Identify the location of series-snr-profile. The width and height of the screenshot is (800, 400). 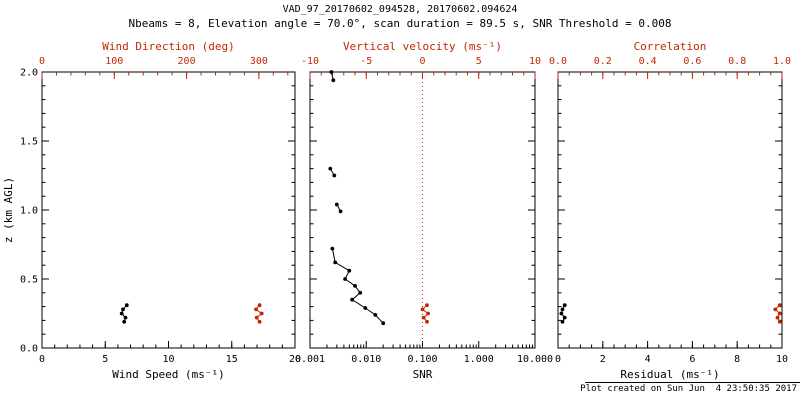
(357, 198).